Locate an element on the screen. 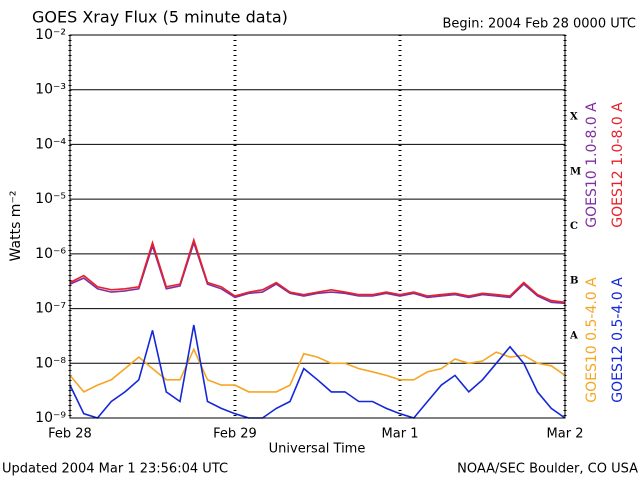  y-tick-label: 10⁻⁶ is located at coordinates (50, 254).